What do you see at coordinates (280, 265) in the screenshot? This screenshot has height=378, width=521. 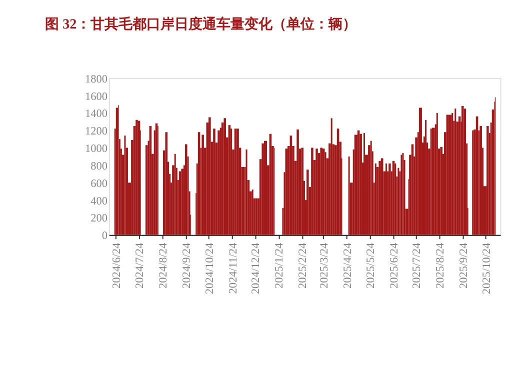 I see `x-tick-label: 2025/1/24` at bounding box center [280, 265].